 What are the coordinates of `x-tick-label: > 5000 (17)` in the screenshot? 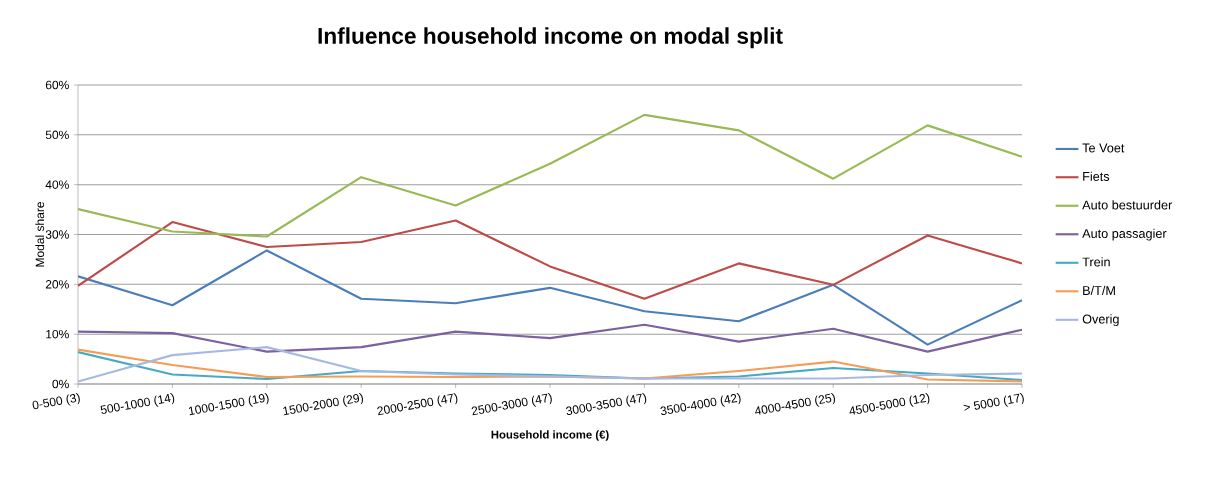 It's located at (993, 402).